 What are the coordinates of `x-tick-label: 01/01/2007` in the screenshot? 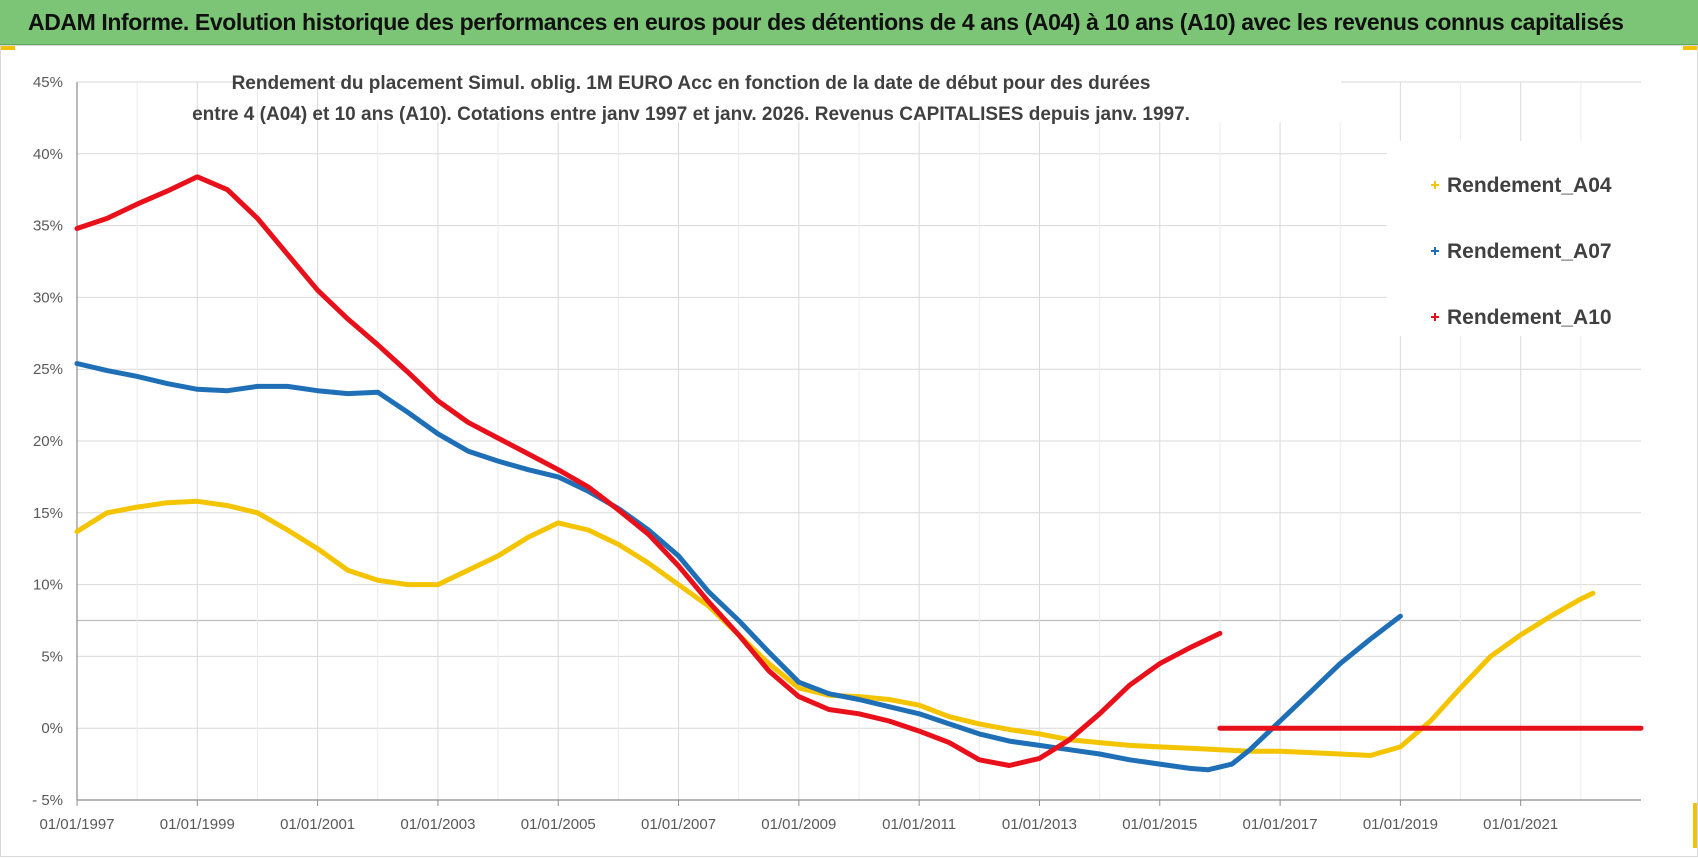 It's located at (678, 824).